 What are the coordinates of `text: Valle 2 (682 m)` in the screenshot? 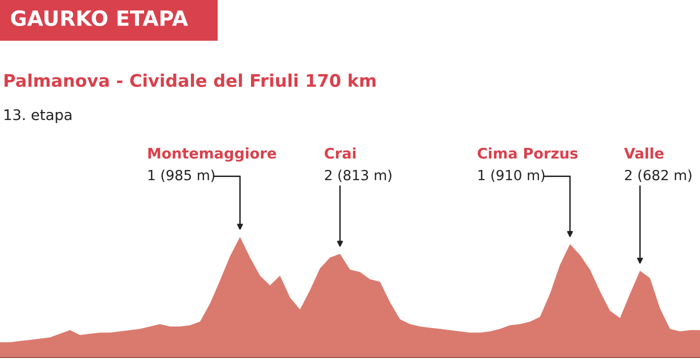 It's located at (658, 164).